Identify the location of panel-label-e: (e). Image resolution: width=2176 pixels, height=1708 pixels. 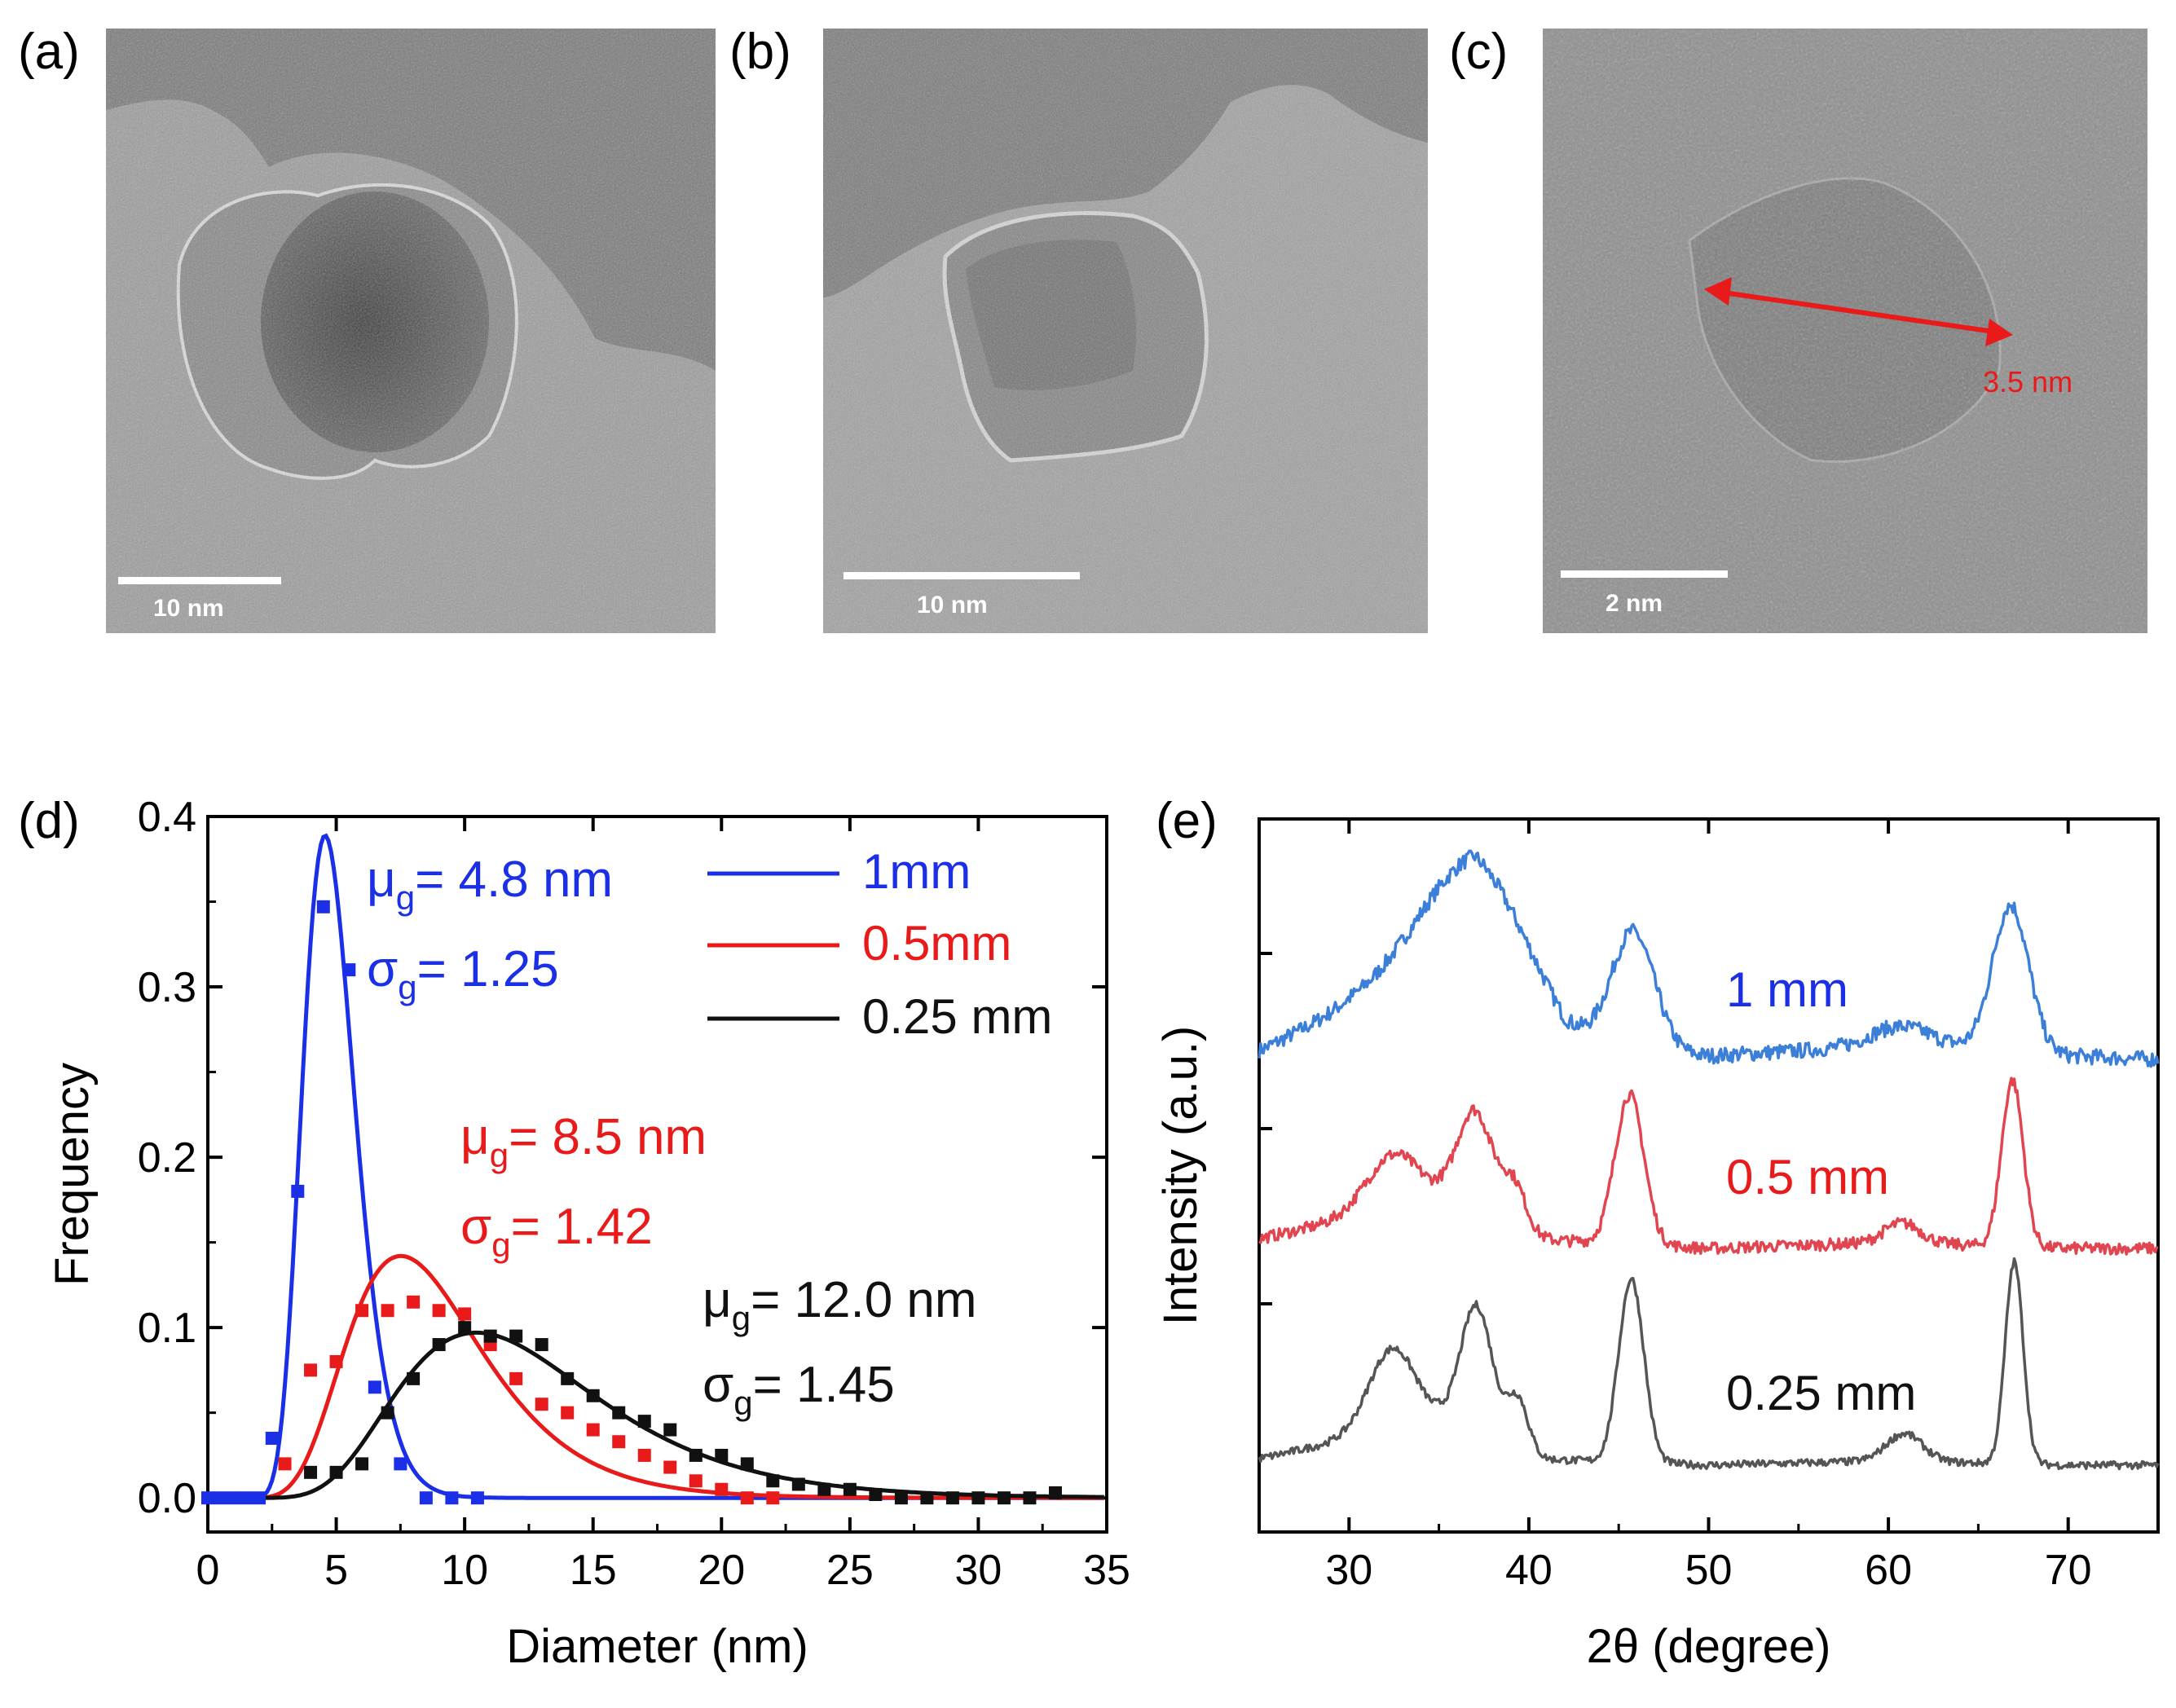
(1187, 821).